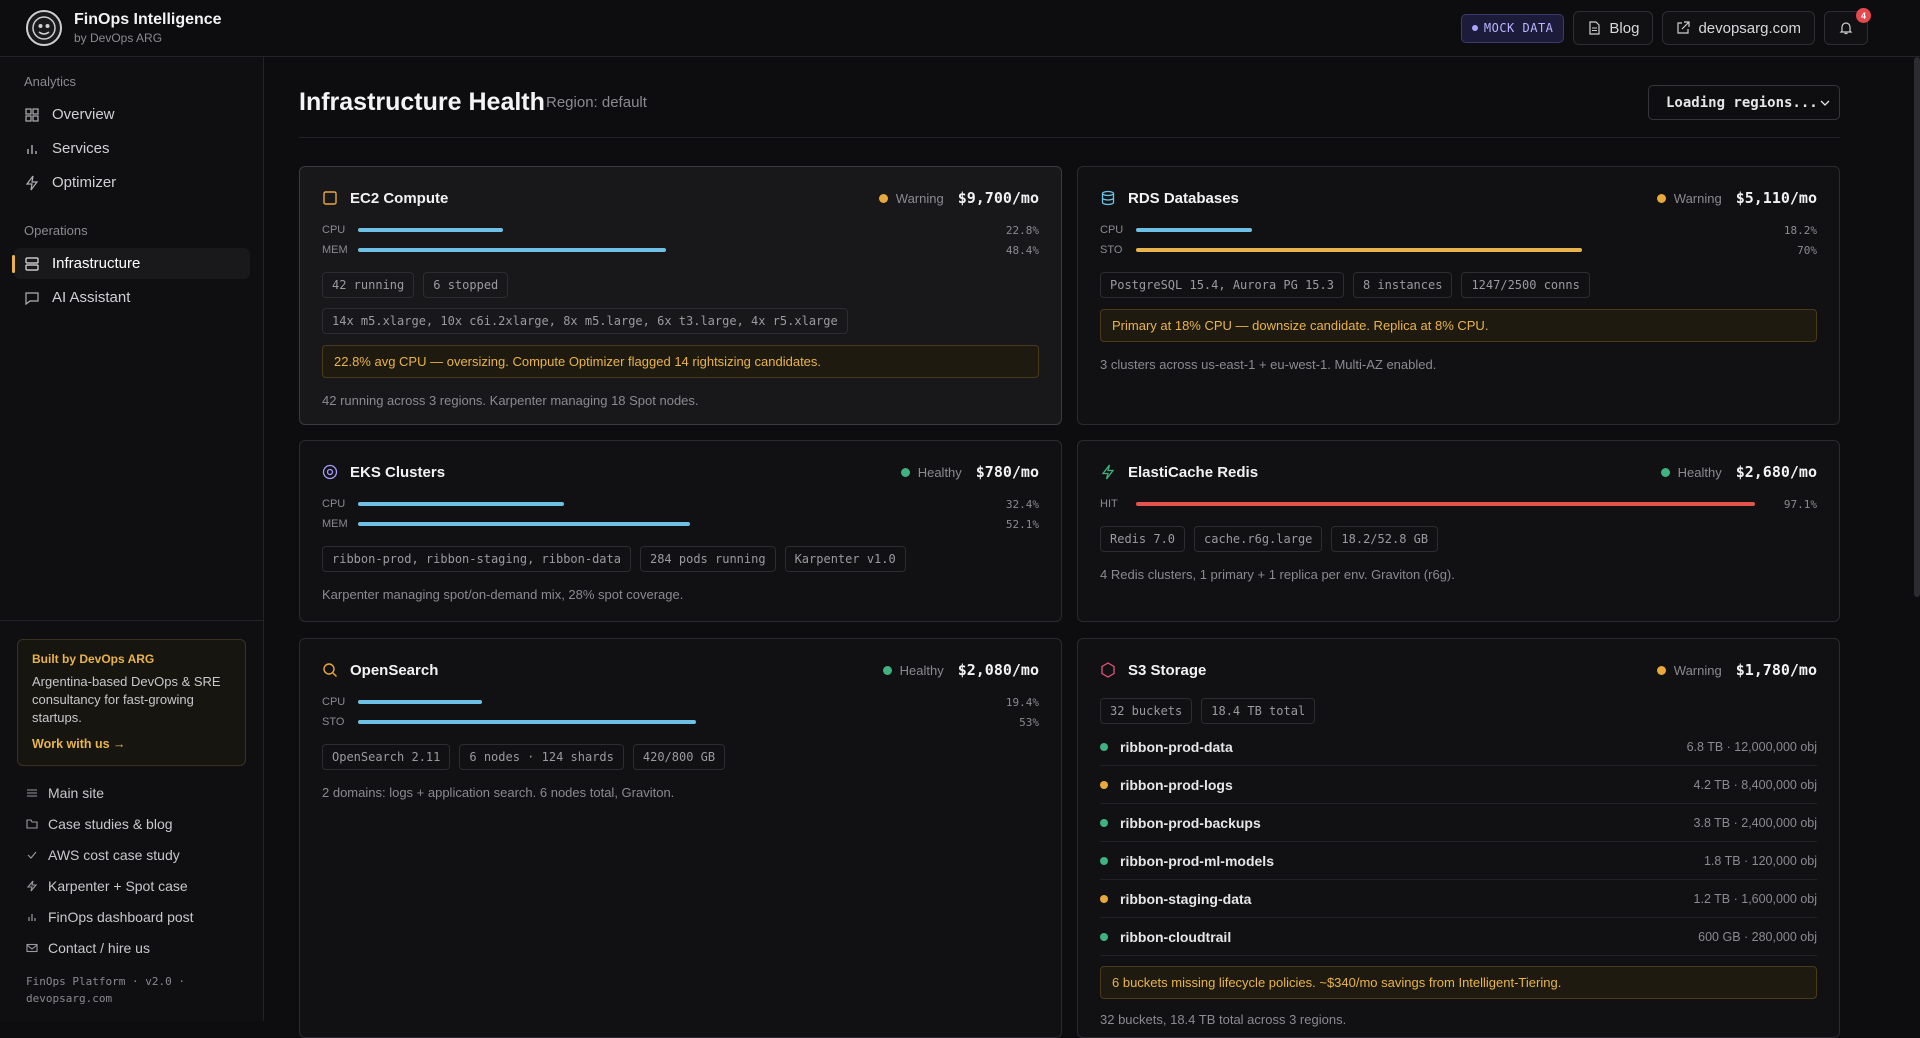 The height and width of the screenshot is (1038, 1920). What do you see at coordinates (32, 824) in the screenshot?
I see `folder-icon` at bounding box center [32, 824].